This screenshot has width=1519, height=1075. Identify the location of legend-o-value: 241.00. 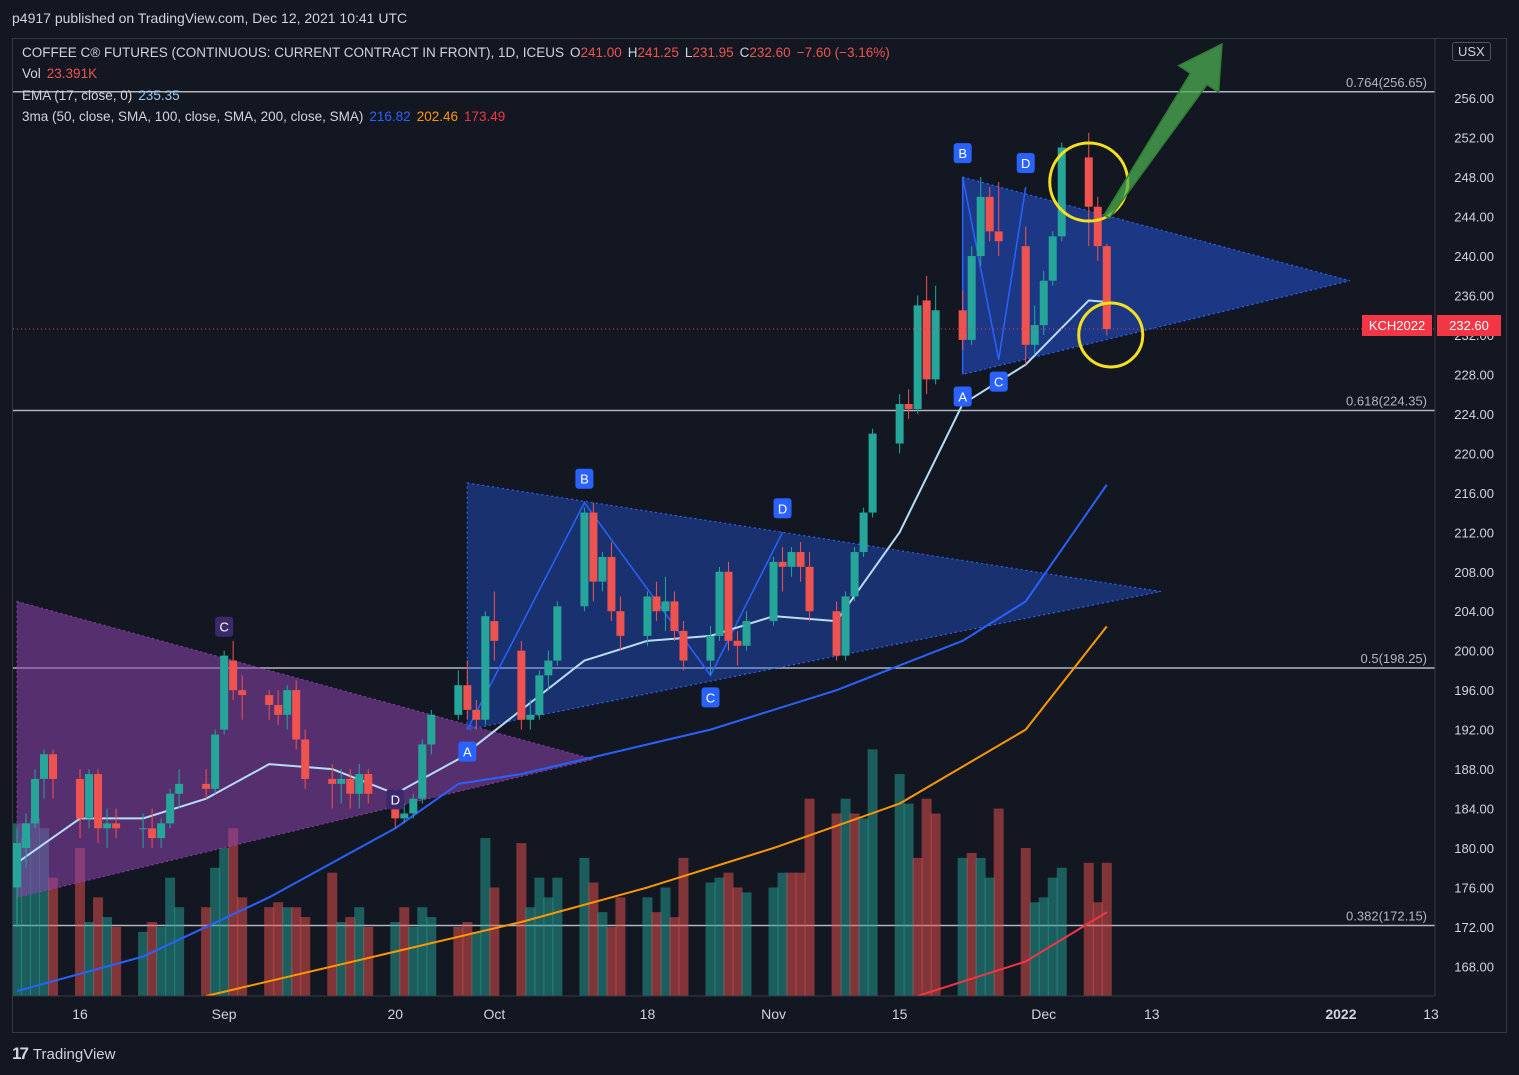
(601, 52).